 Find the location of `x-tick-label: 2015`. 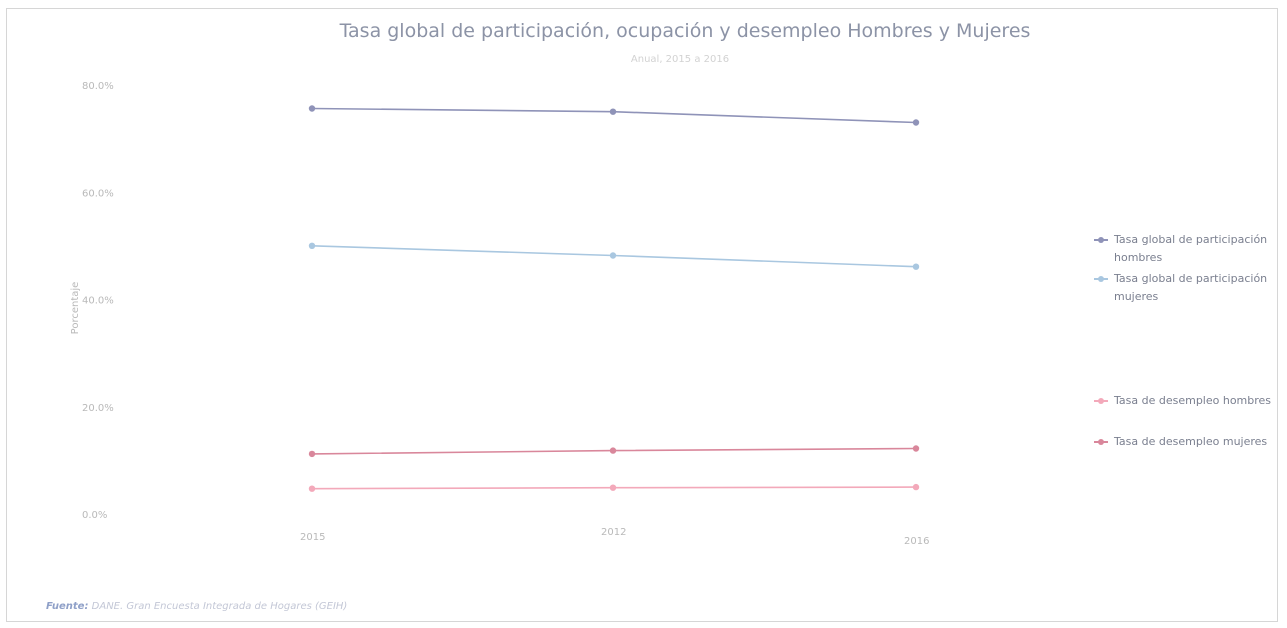

x-tick-label: 2015 is located at coordinates (312, 537).